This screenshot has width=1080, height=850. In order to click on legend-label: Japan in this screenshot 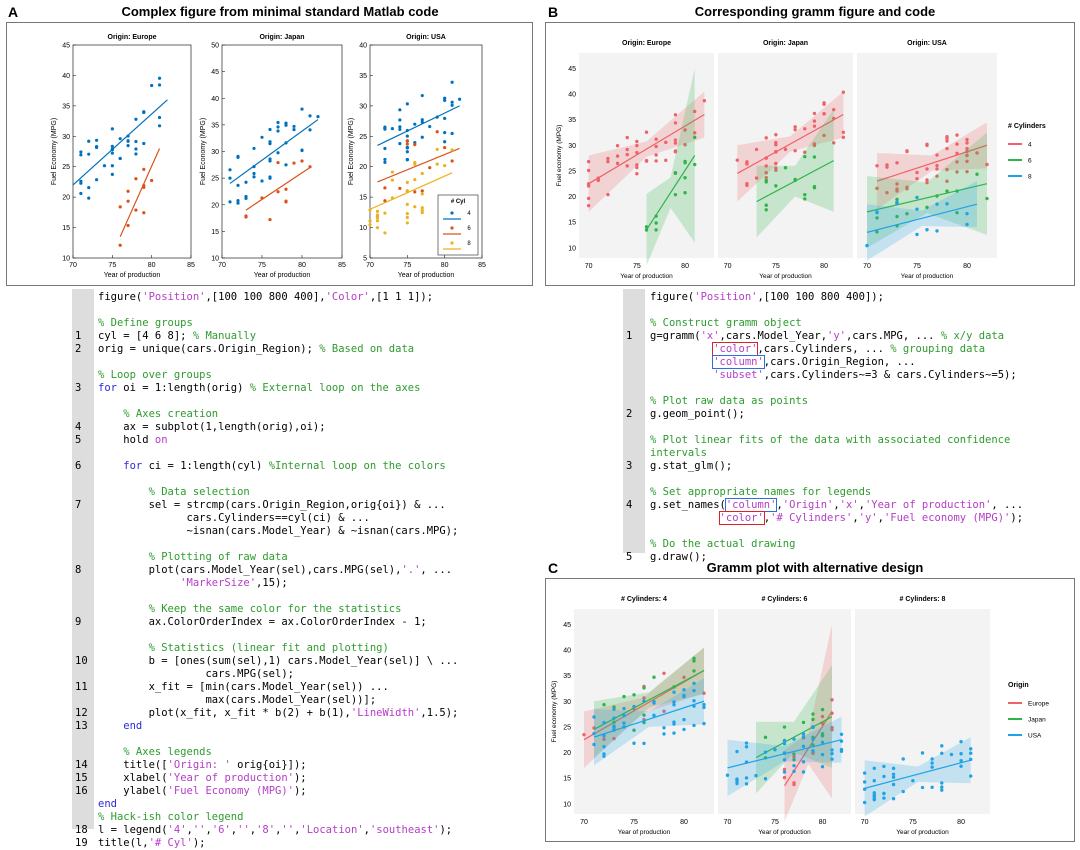, I will do `click(1037, 720)`.